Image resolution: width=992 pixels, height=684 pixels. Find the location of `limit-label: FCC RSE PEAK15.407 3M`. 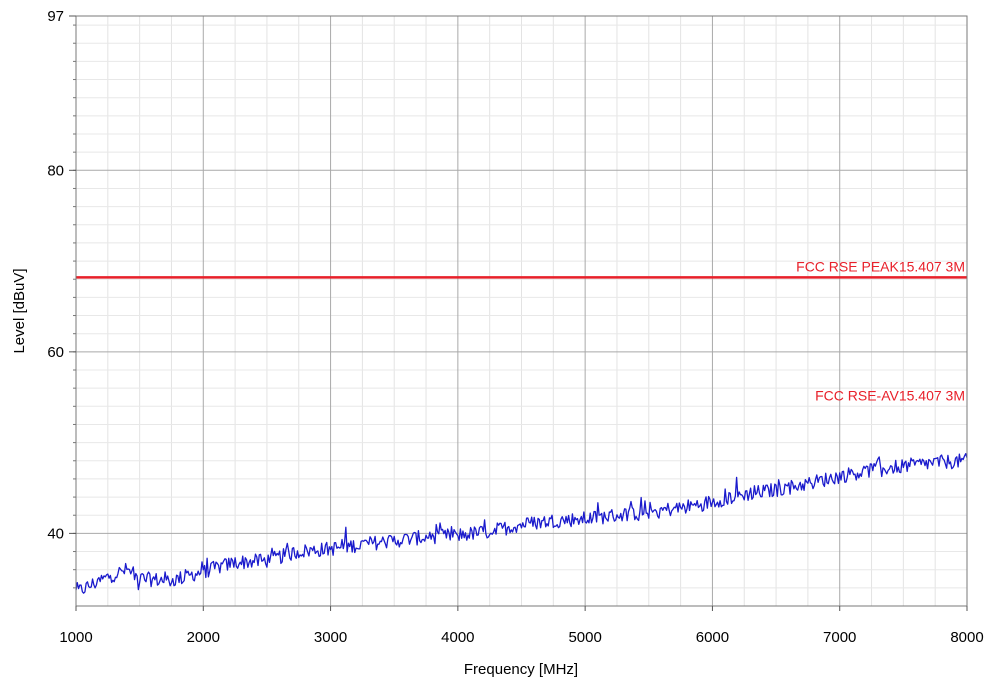

limit-label: FCC RSE PEAK15.407 3M is located at coordinates (880, 266).